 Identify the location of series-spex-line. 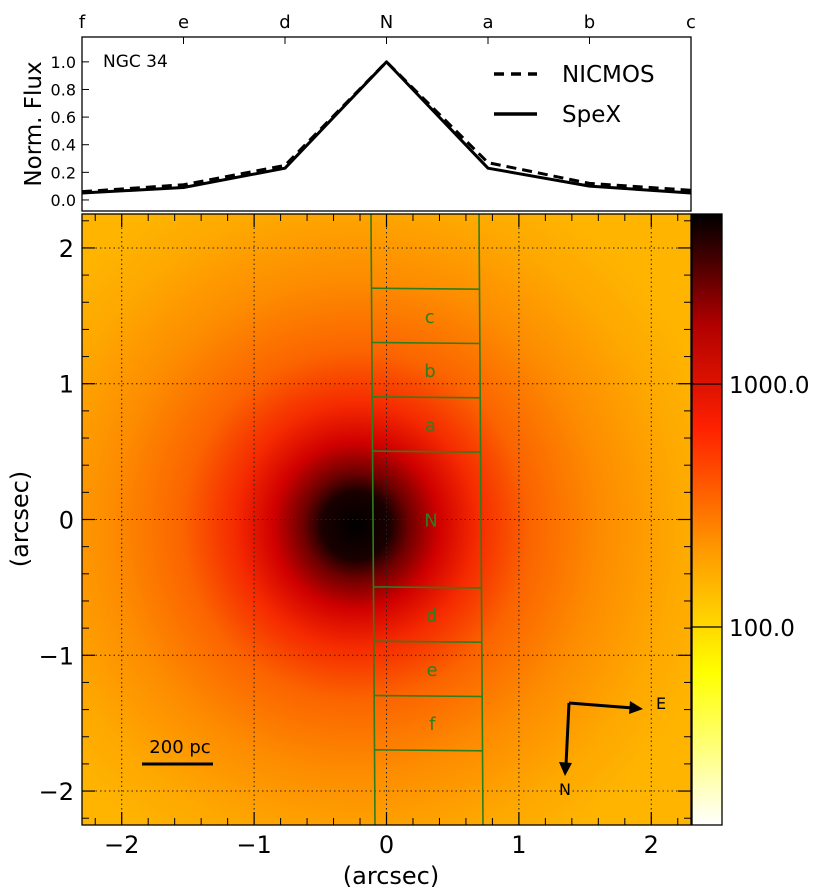
(386, 127).